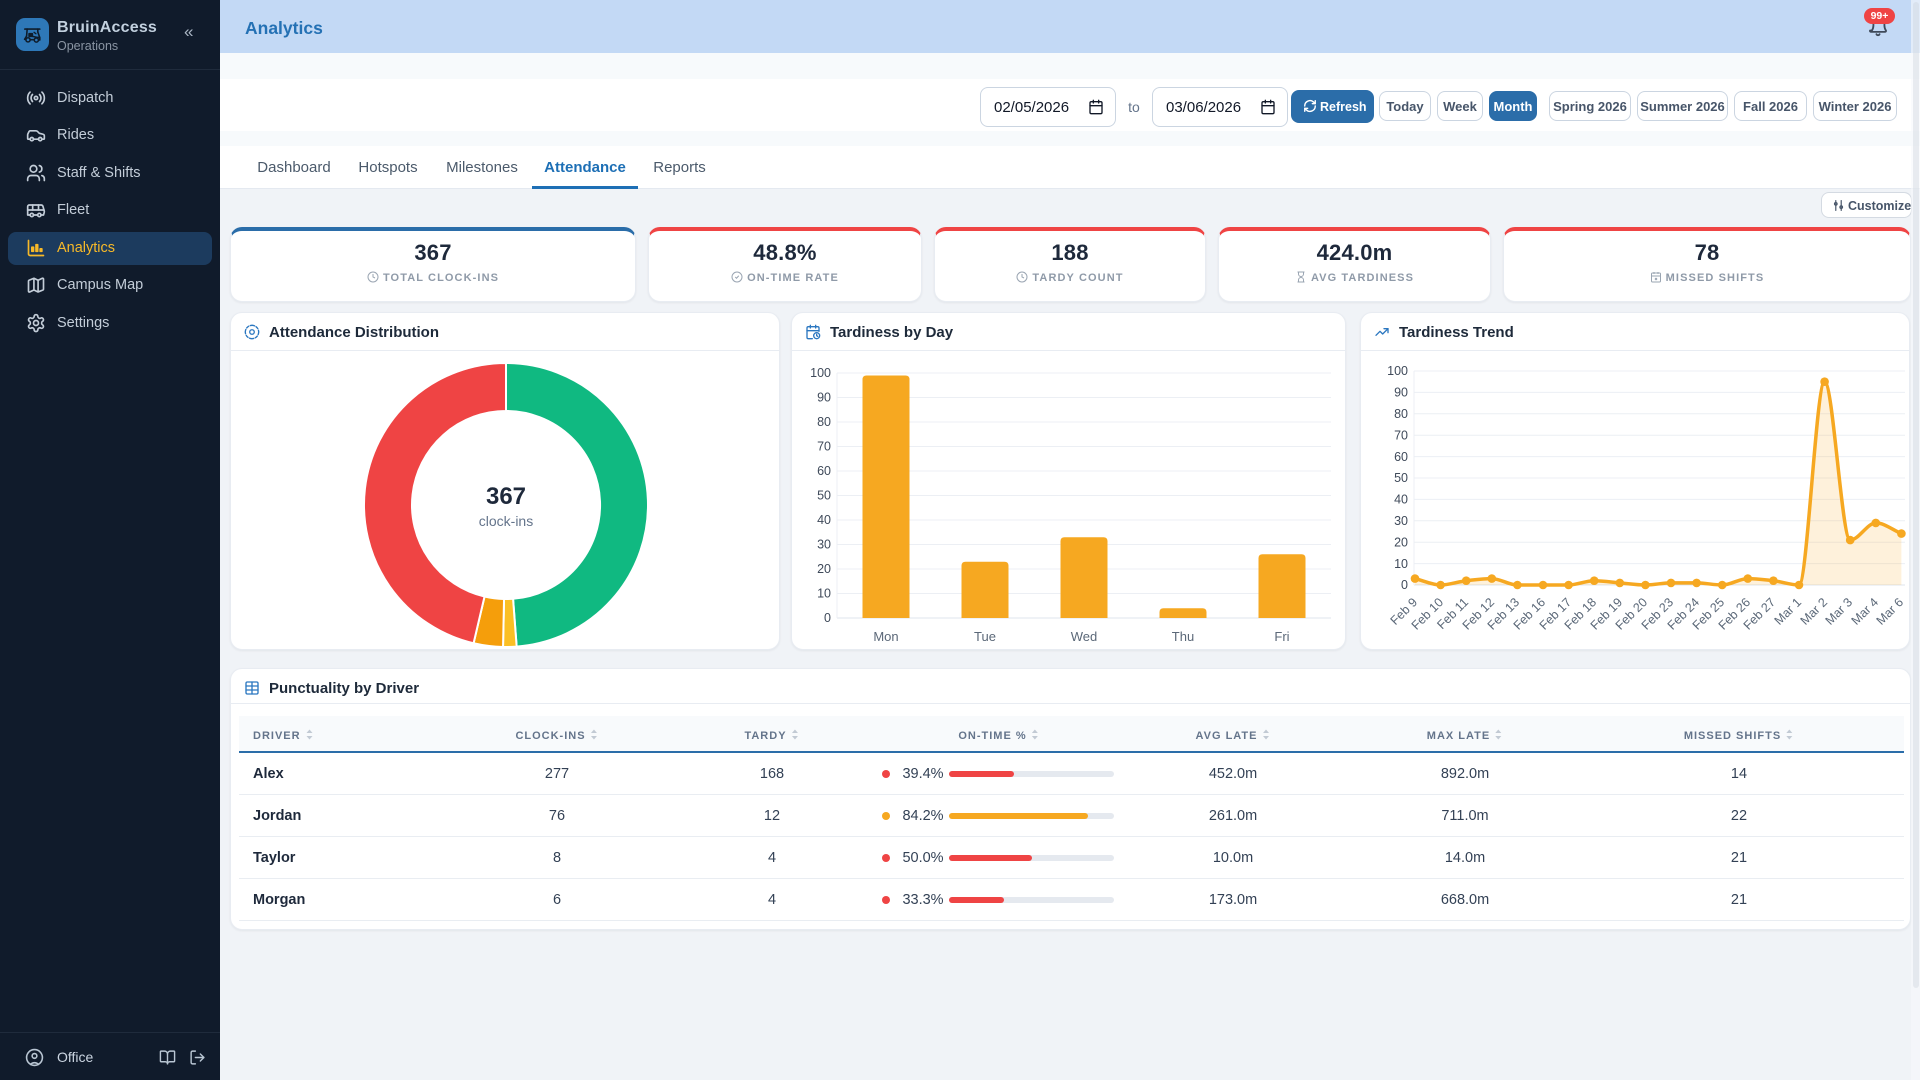  I want to click on svg-text: Mar 2, so click(1814, 611).